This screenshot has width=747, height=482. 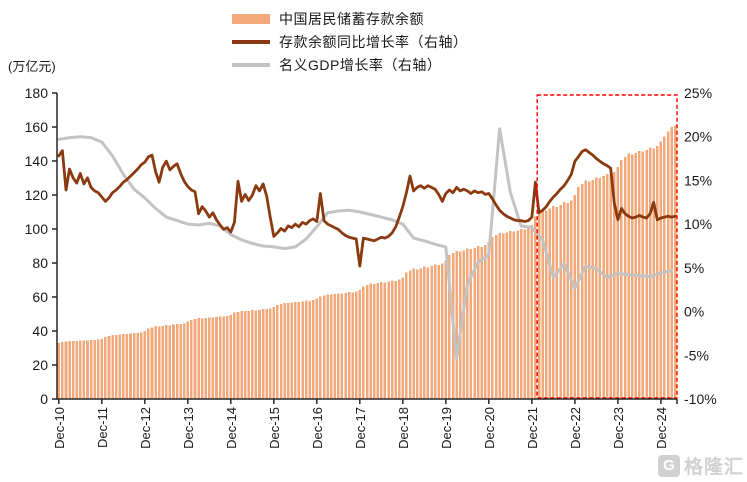 What do you see at coordinates (44, 399) in the screenshot?
I see `svg-text: 0` at bounding box center [44, 399].